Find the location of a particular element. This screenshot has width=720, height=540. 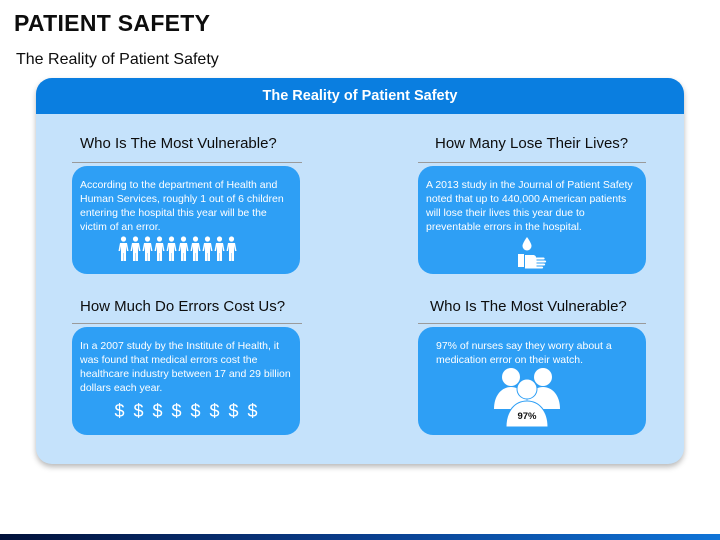

section-heading-vulnerable-children: Who Is The Most Vulnerable? is located at coordinates (178, 143).